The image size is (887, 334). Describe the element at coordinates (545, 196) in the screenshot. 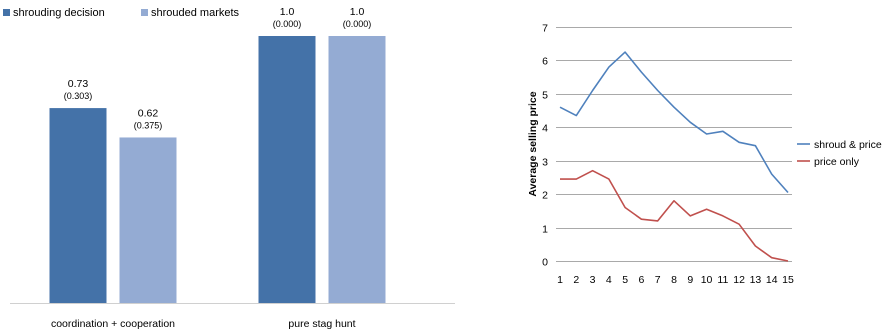

I see `y-tick-label: 2` at that location.